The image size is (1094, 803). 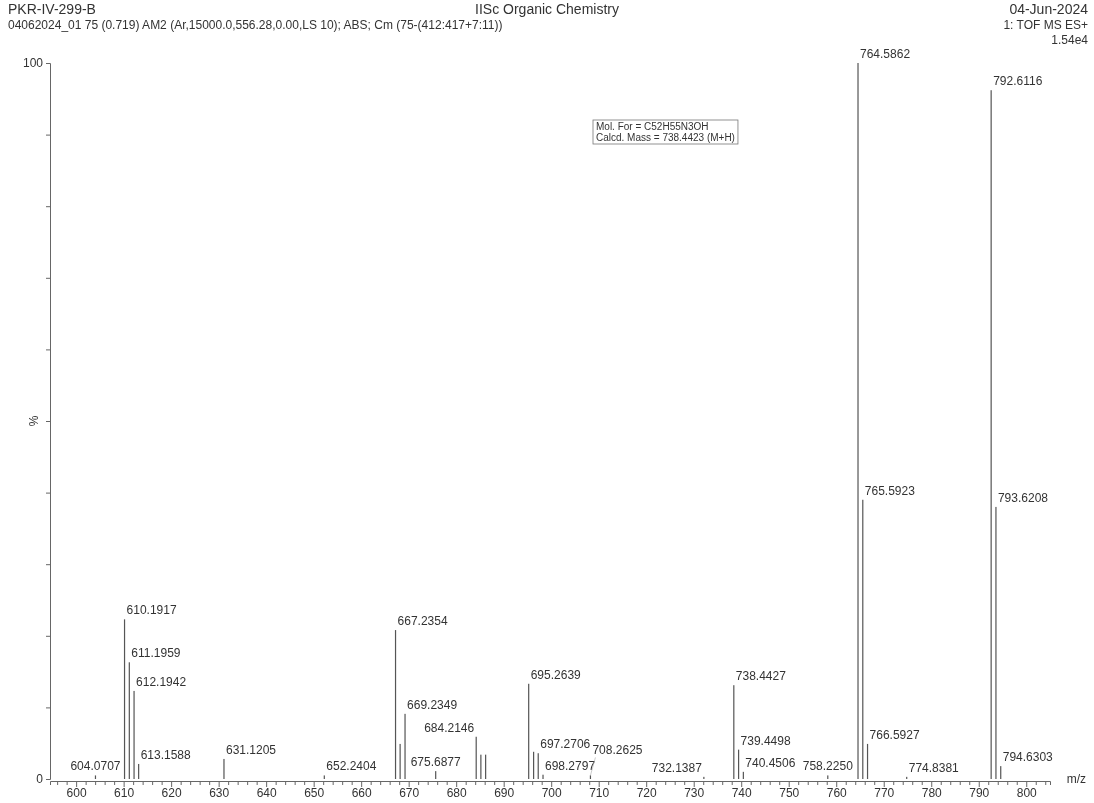 I want to click on x-tick-label: 800, so click(x=1027, y=792).